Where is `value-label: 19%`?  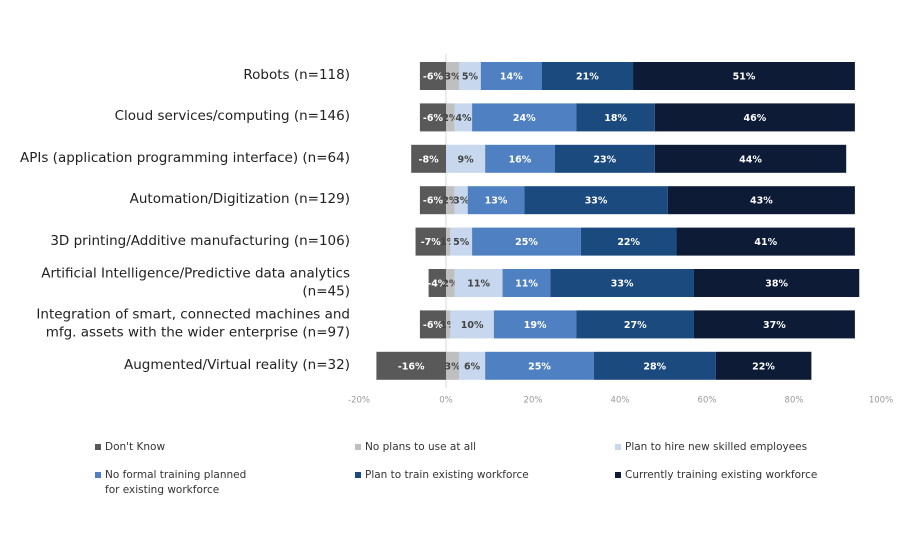 value-label: 19% is located at coordinates (535, 325).